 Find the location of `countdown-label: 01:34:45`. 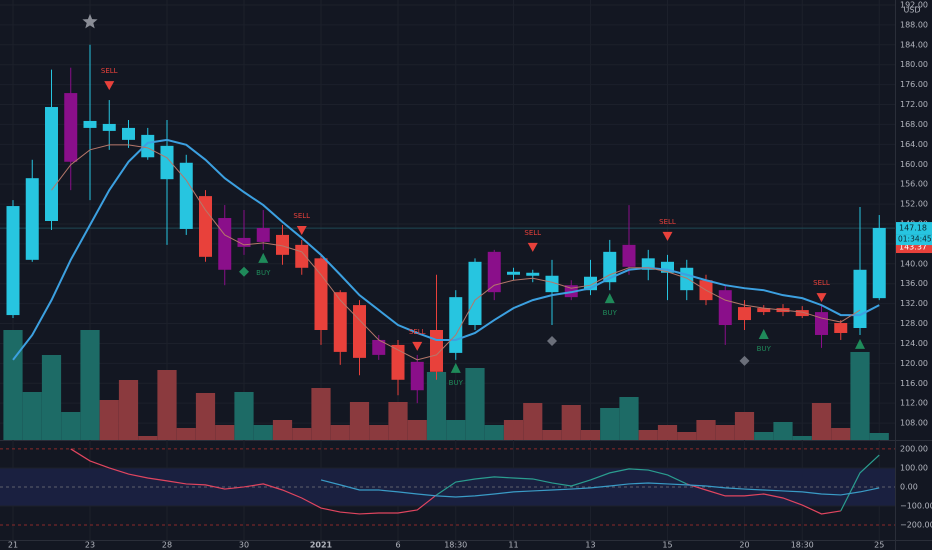

countdown-label: 01:34:45 is located at coordinates (915, 239).